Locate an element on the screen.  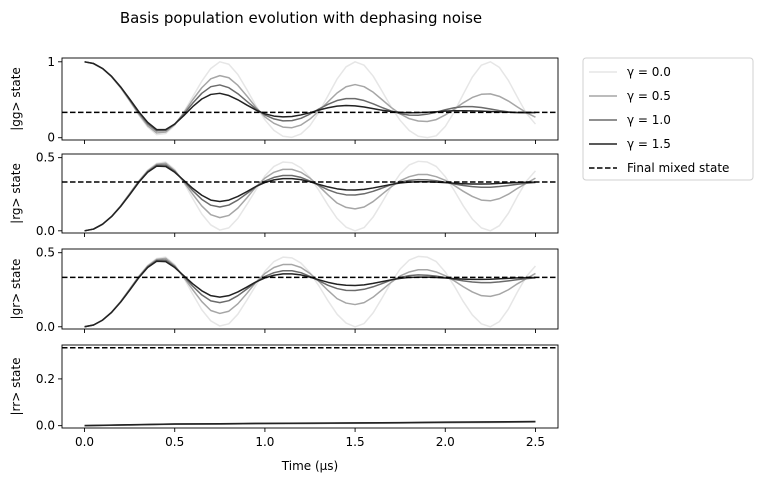
panel-1: 0 1 |gg> state is located at coordinates (284, 100).